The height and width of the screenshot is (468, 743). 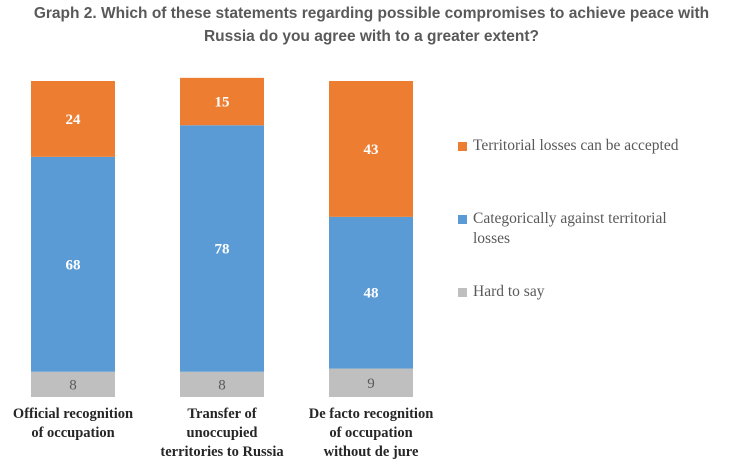 What do you see at coordinates (492, 238) in the screenshot?
I see `legend-label-2-line-2: losses` at bounding box center [492, 238].